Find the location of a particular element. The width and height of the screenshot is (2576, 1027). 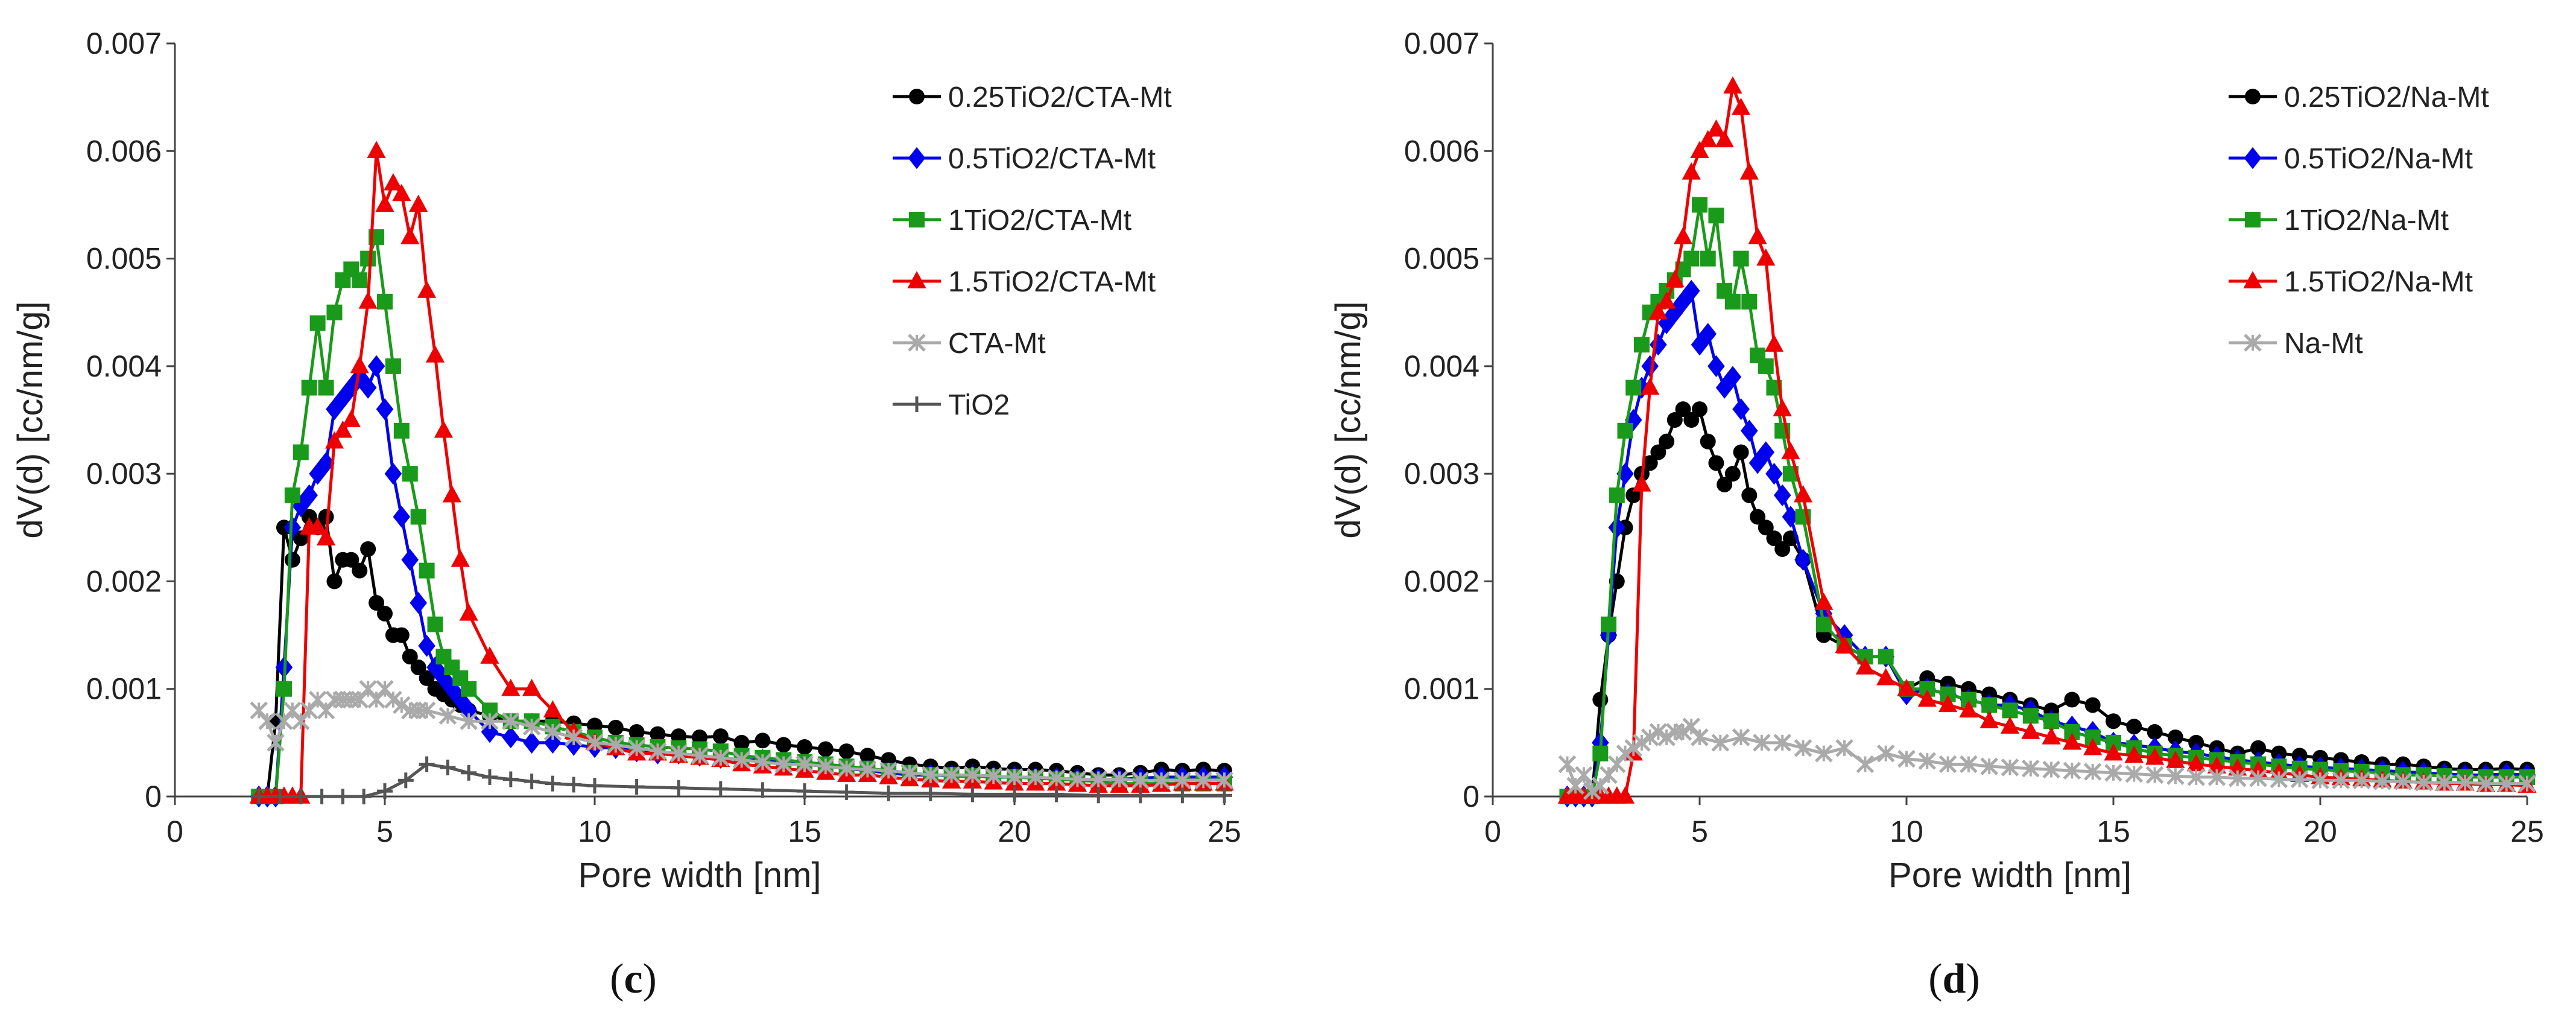

legend-item: TiO2 is located at coordinates (951, 405).